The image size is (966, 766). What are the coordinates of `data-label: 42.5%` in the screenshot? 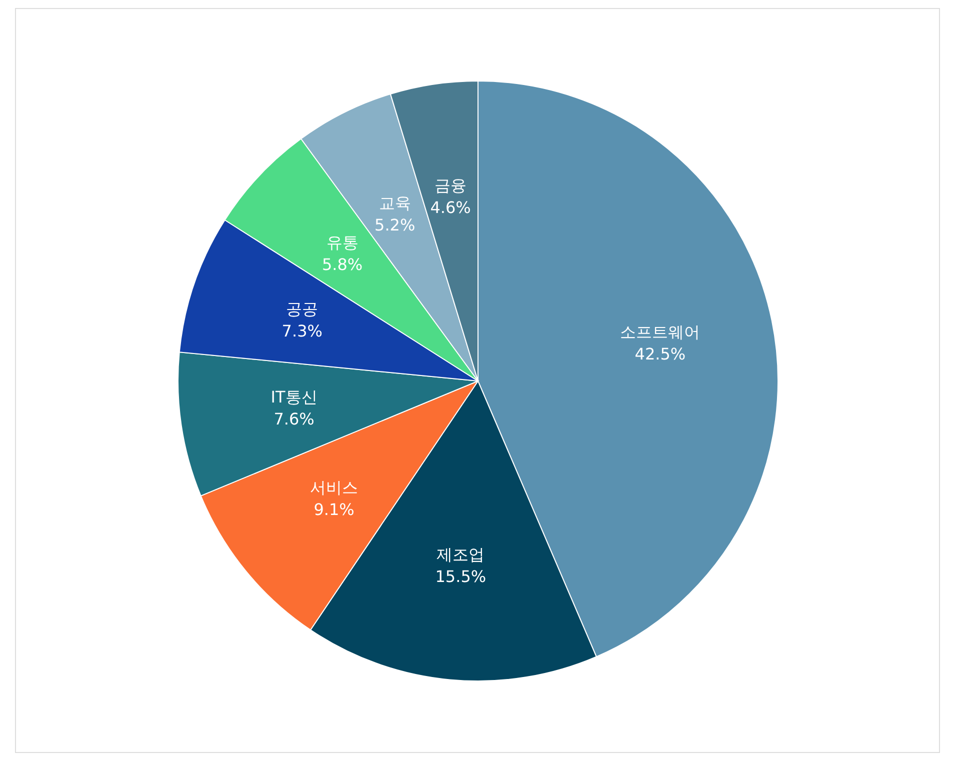 It's located at (660, 354).